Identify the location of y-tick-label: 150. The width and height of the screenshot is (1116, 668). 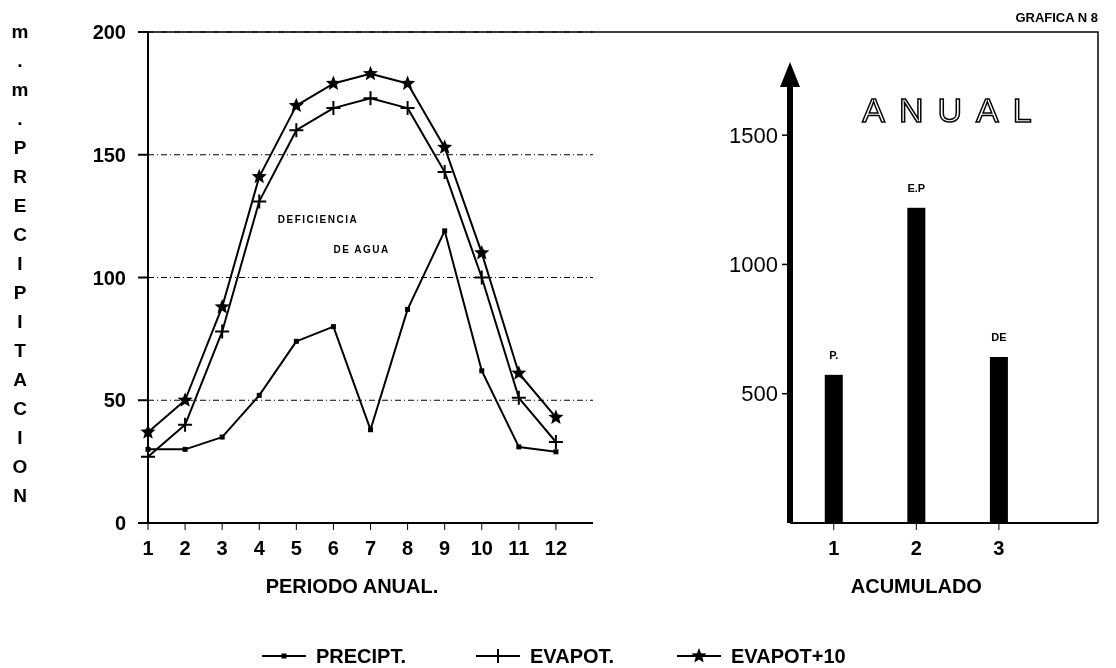
(109, 154).